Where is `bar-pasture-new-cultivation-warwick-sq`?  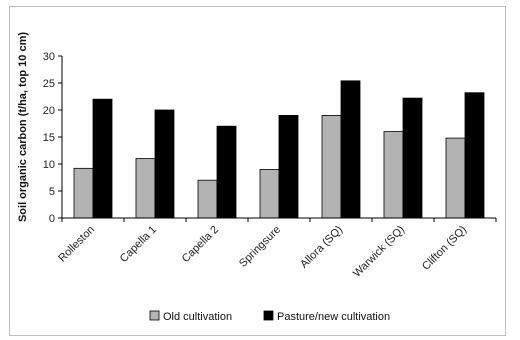 bar-pasture-new-cultivation-warwick-sq is located at coordinates (412, 158).